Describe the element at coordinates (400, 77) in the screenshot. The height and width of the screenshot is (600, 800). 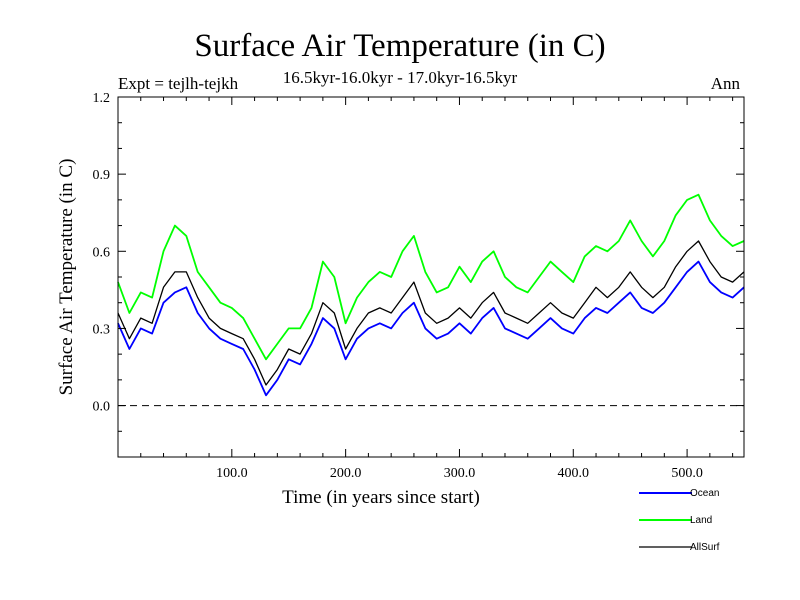
I see `chart-subtitle: 16.5kyr-16.0kyr - 17.0kyr-16.5kyr` at that location.